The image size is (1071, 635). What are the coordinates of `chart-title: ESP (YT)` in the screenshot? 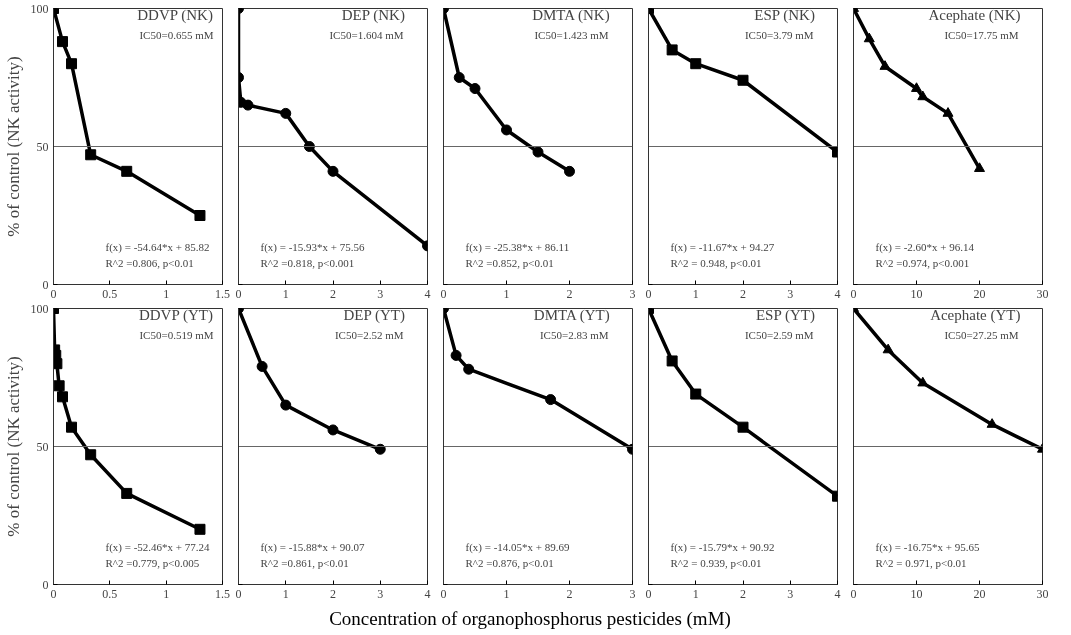 It's located at (785, 315).